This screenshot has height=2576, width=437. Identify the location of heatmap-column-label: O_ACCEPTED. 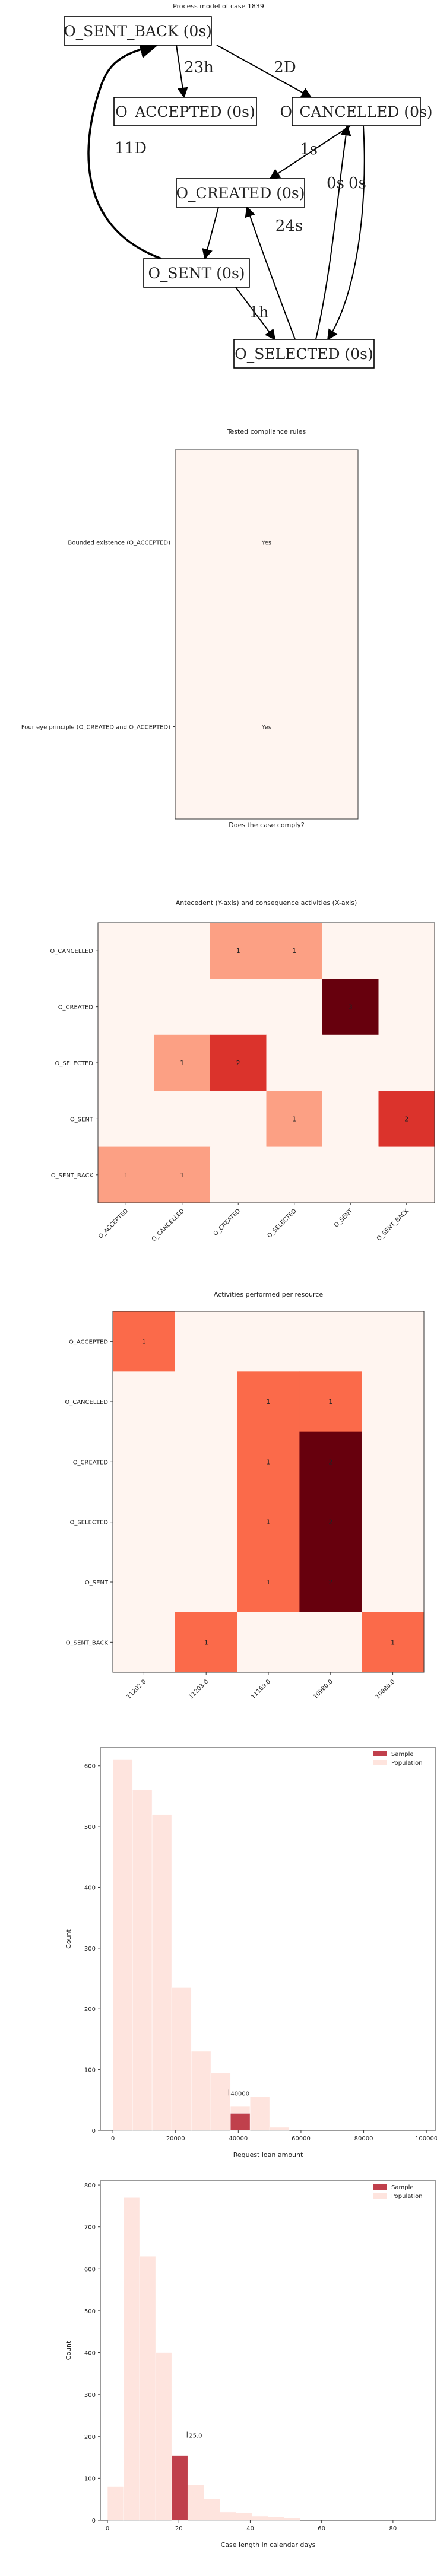
(113, 1224).